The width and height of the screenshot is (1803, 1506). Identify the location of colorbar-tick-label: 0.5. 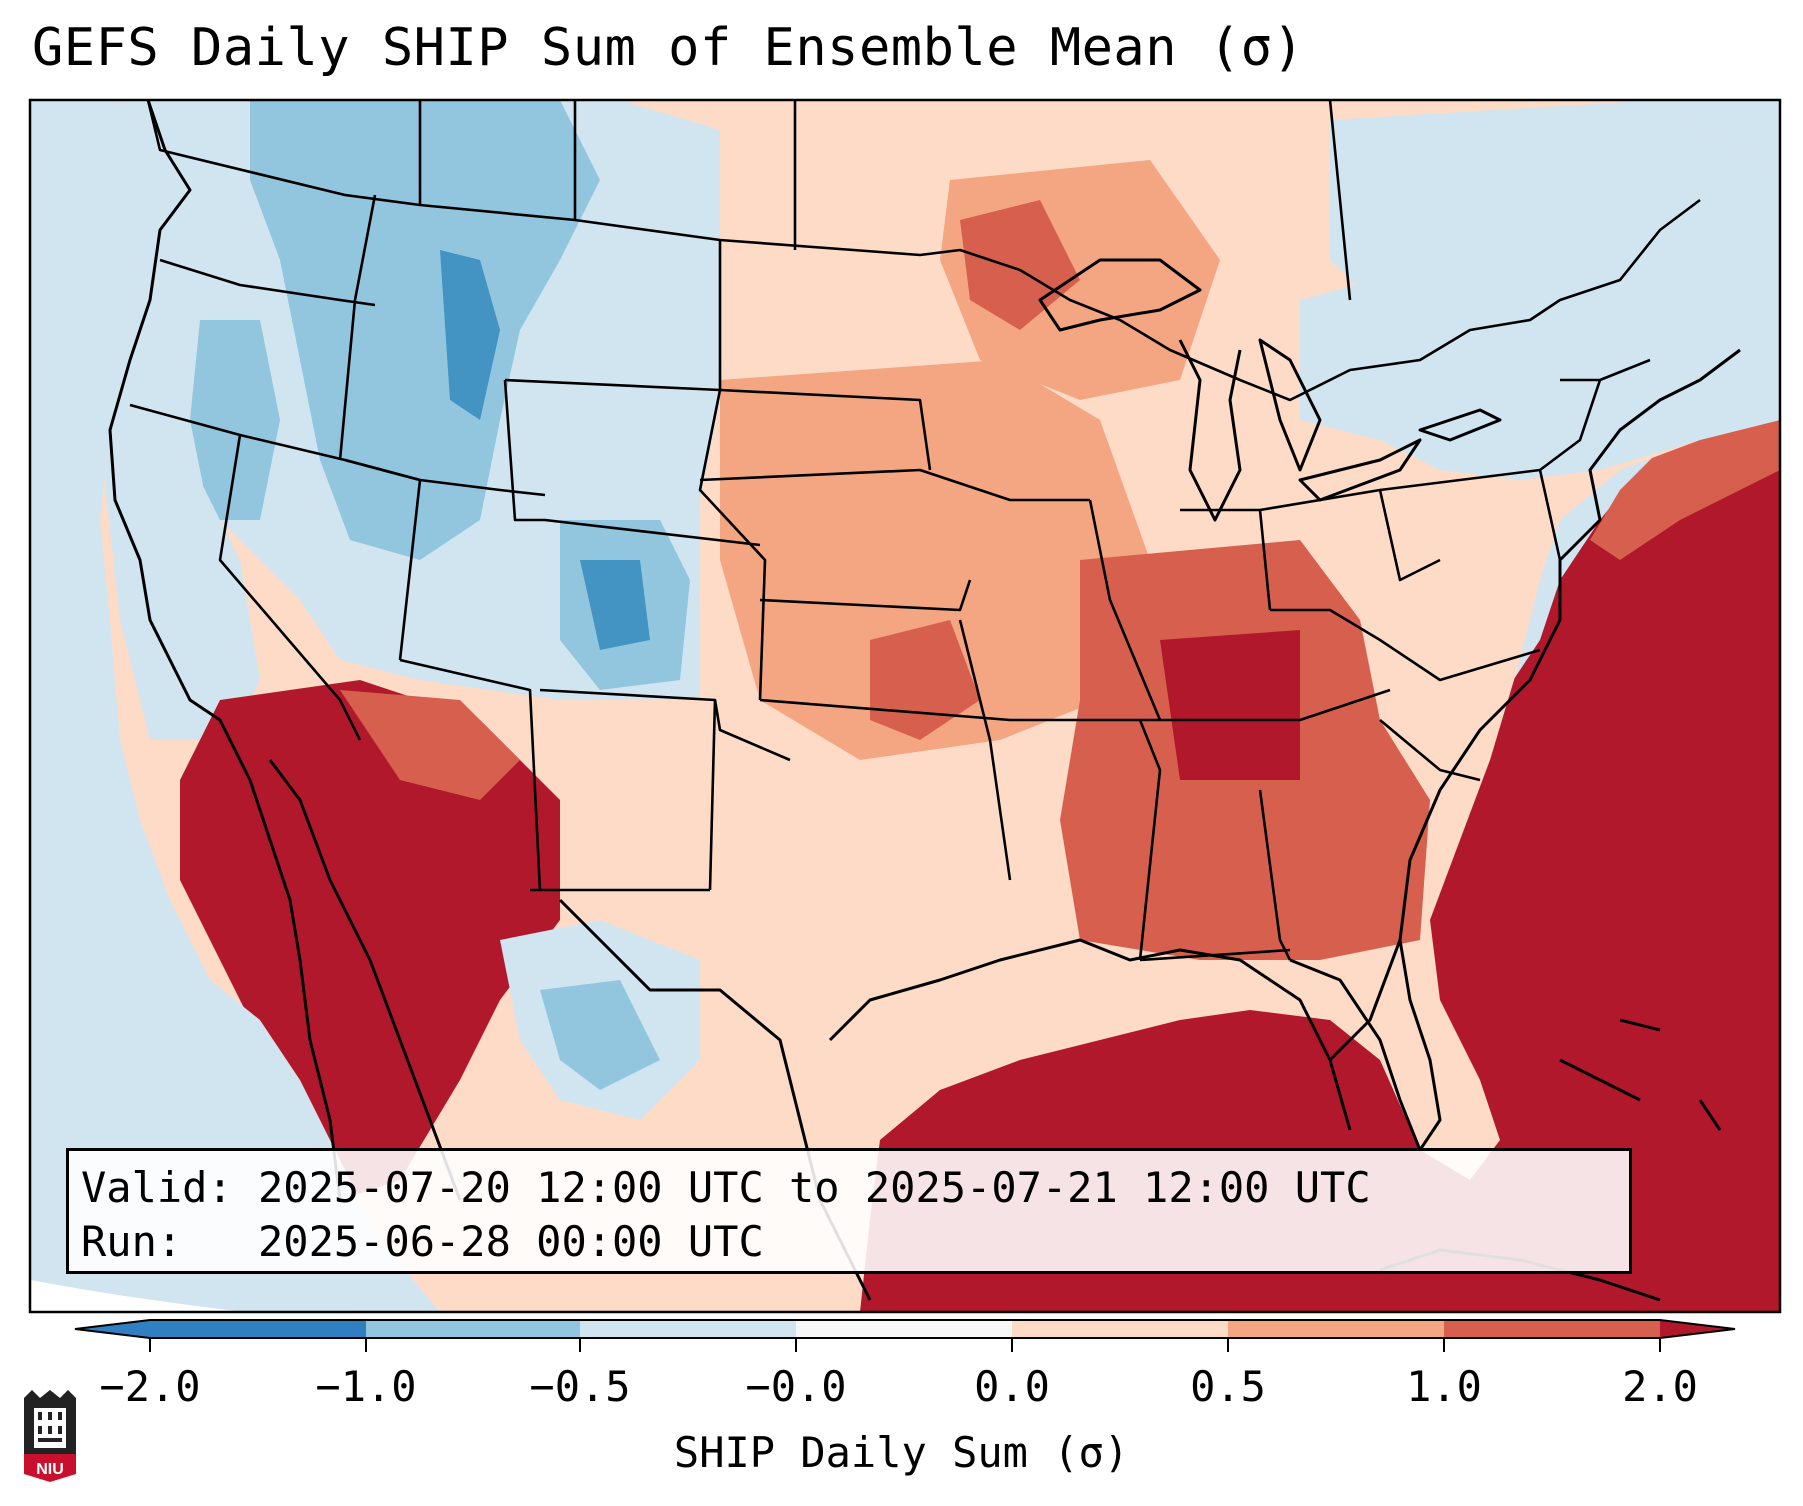
(1228, 1386).